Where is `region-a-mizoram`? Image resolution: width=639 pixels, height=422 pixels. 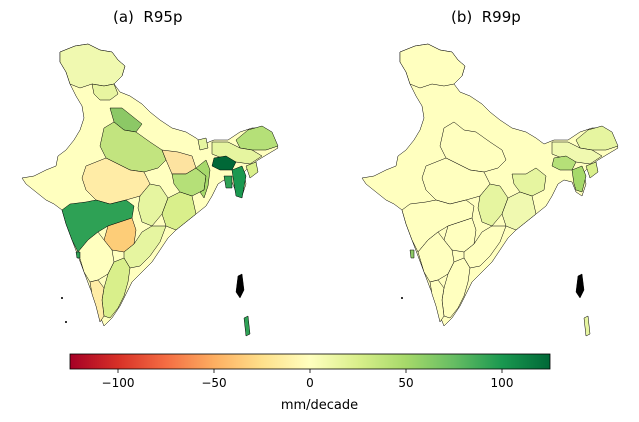
region-a-mizoram is located at coordinates (239, 182).